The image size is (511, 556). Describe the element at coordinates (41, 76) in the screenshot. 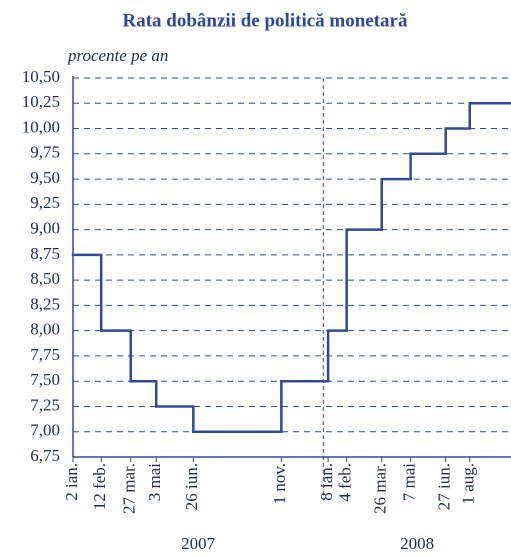

I see `y-tick-label: 10,50` at that location.